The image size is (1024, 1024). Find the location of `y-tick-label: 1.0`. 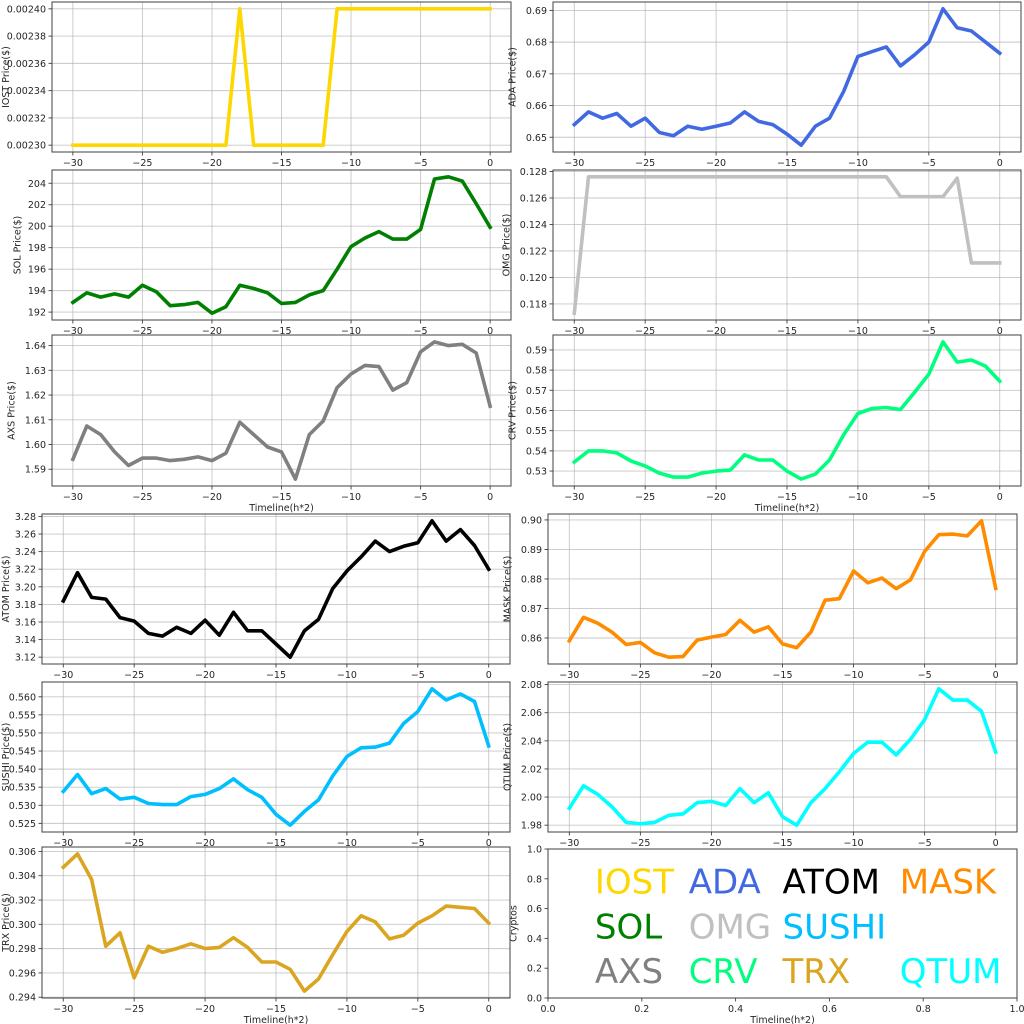

y-tick-label: 1.0 is located at coordinates (534, 850).